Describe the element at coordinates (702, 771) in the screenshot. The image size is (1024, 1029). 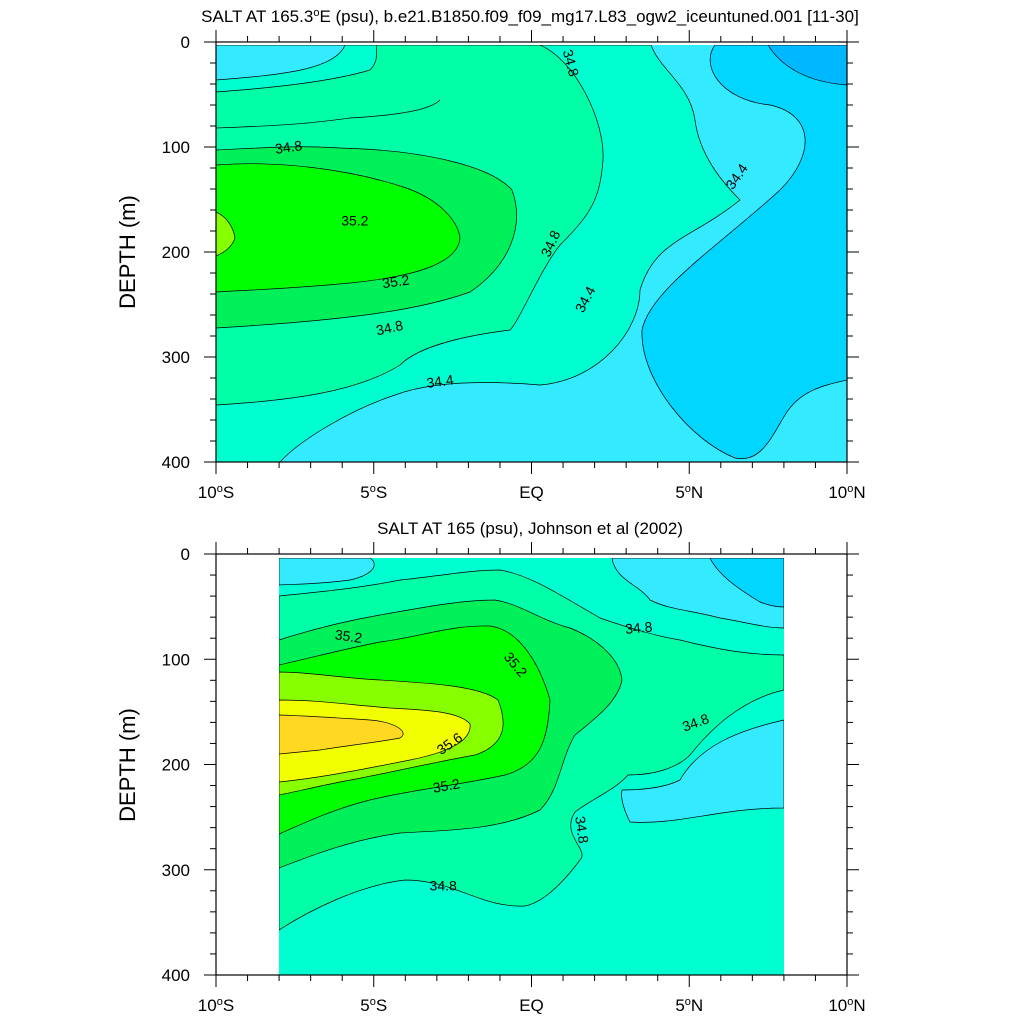
I see `band-34.4-east` at that location.